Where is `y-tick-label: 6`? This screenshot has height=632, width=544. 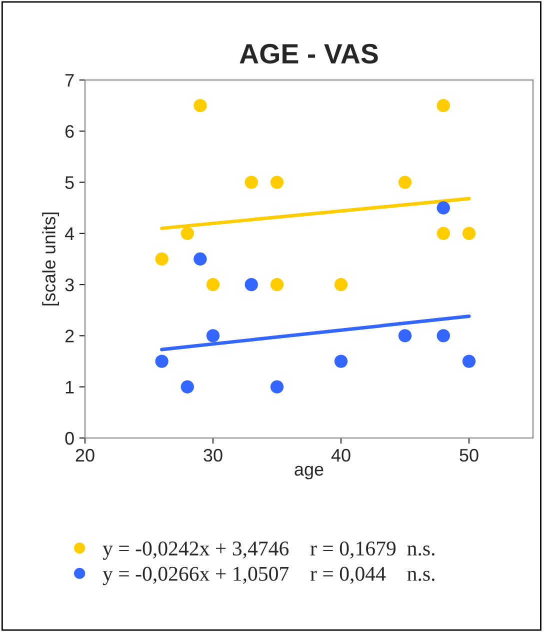 y-tick-label: 6 is located at coordinates (69, 131).